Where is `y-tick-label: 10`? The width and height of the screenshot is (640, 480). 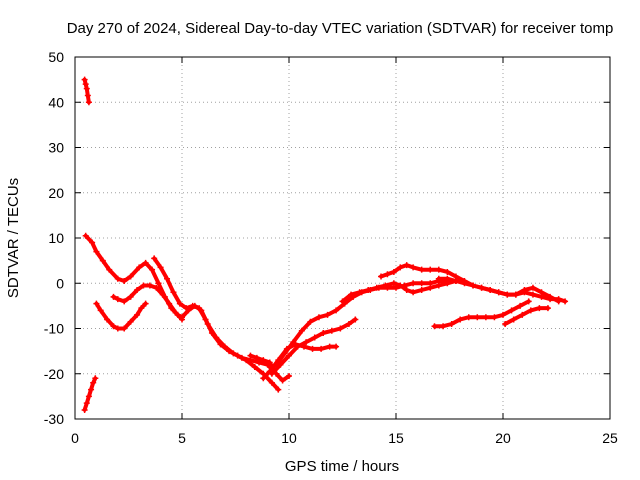 y-tick-label: 10 is located at coordinates (56, 238).